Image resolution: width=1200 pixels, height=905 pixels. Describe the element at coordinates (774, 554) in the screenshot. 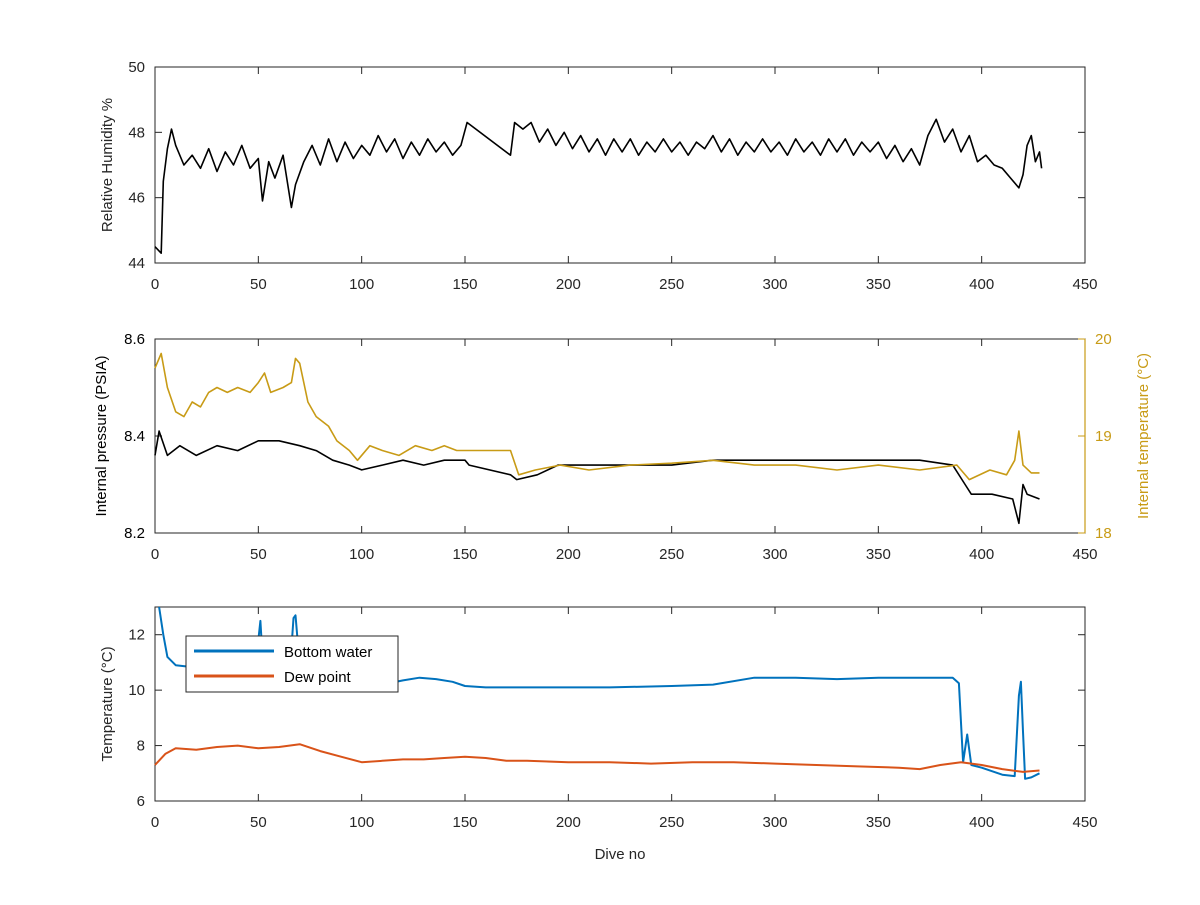

I see `pressure-x-tick-label: 300` at that location.